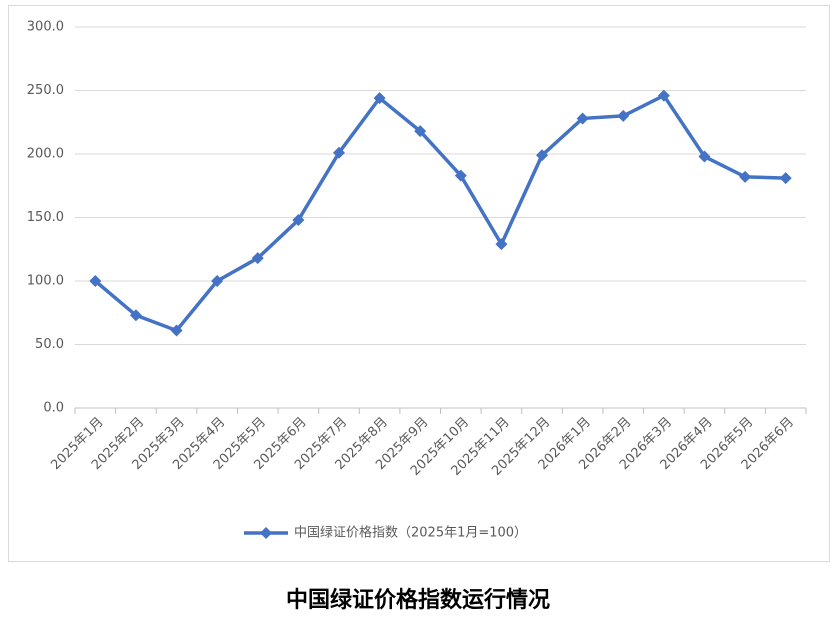 The image size is (837, 623). What do you see at coordinates (418, 600) in the screenshot?
I see `chart-title: 中国绿证价格指数运行情况` at bounding box center [418, 600].